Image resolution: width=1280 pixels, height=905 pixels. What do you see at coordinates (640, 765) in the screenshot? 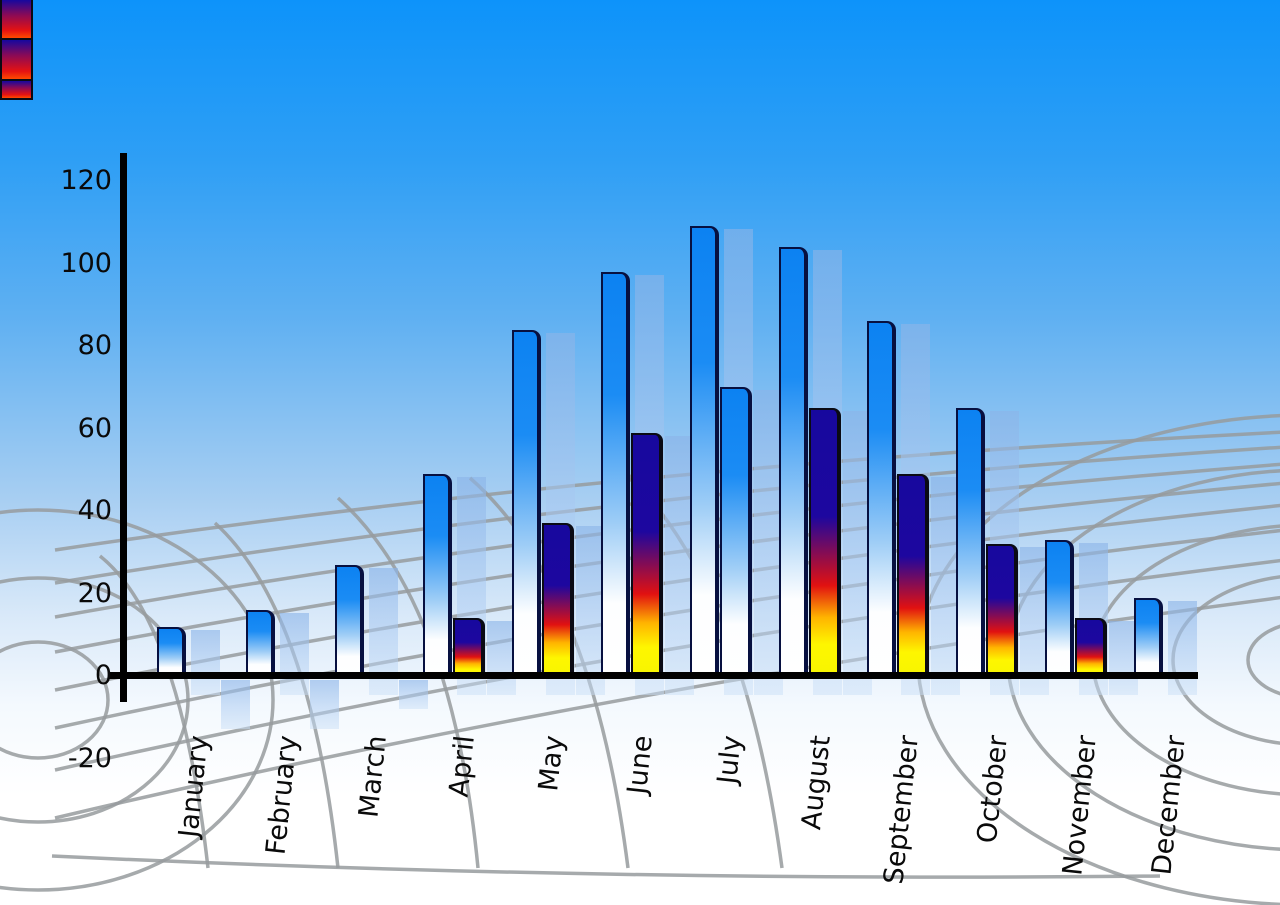
I see `x-label-june: June` at bounding box center [640, 765].